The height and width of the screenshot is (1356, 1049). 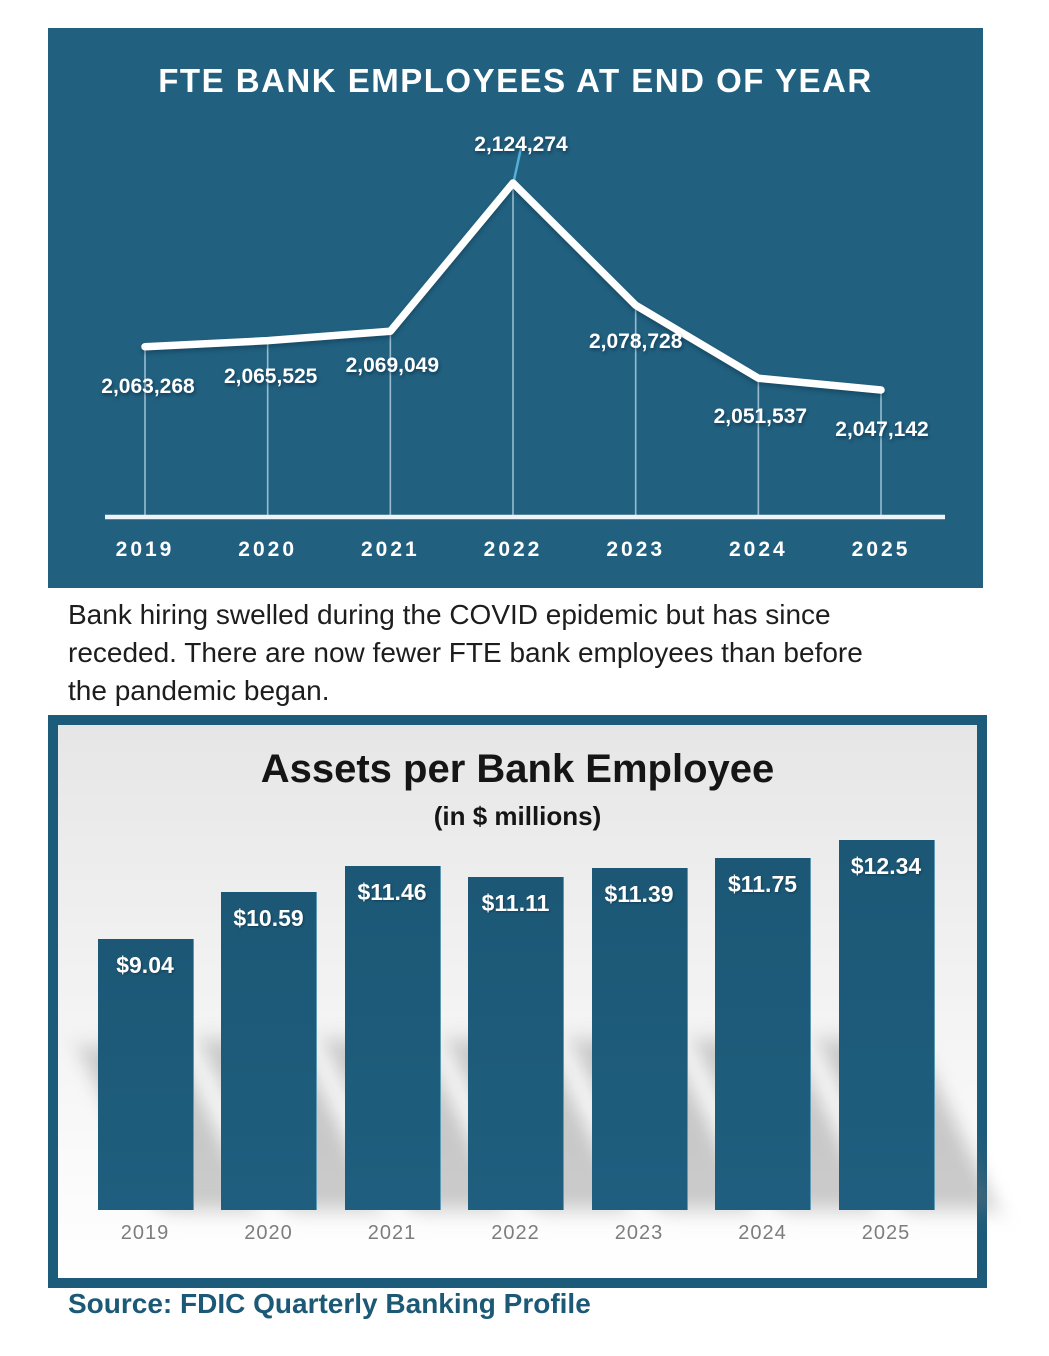 What do you see at coordinates (639, 894) in the screenshot?
I see `bar-value-label: $11.39` at bounding box center [639, 894].